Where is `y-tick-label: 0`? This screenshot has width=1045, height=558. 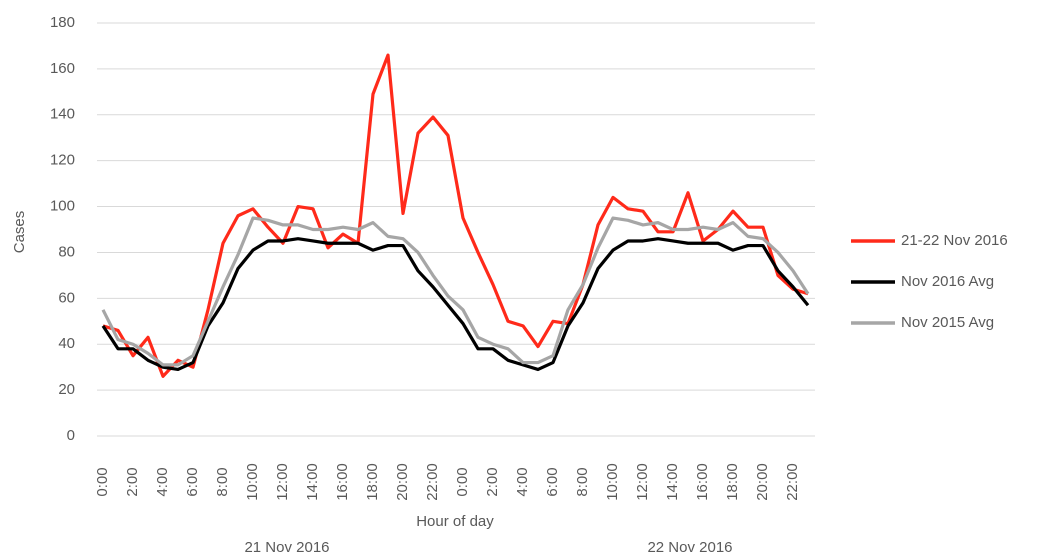
y-tick-label: 0 is located at coordinates (71, 435).